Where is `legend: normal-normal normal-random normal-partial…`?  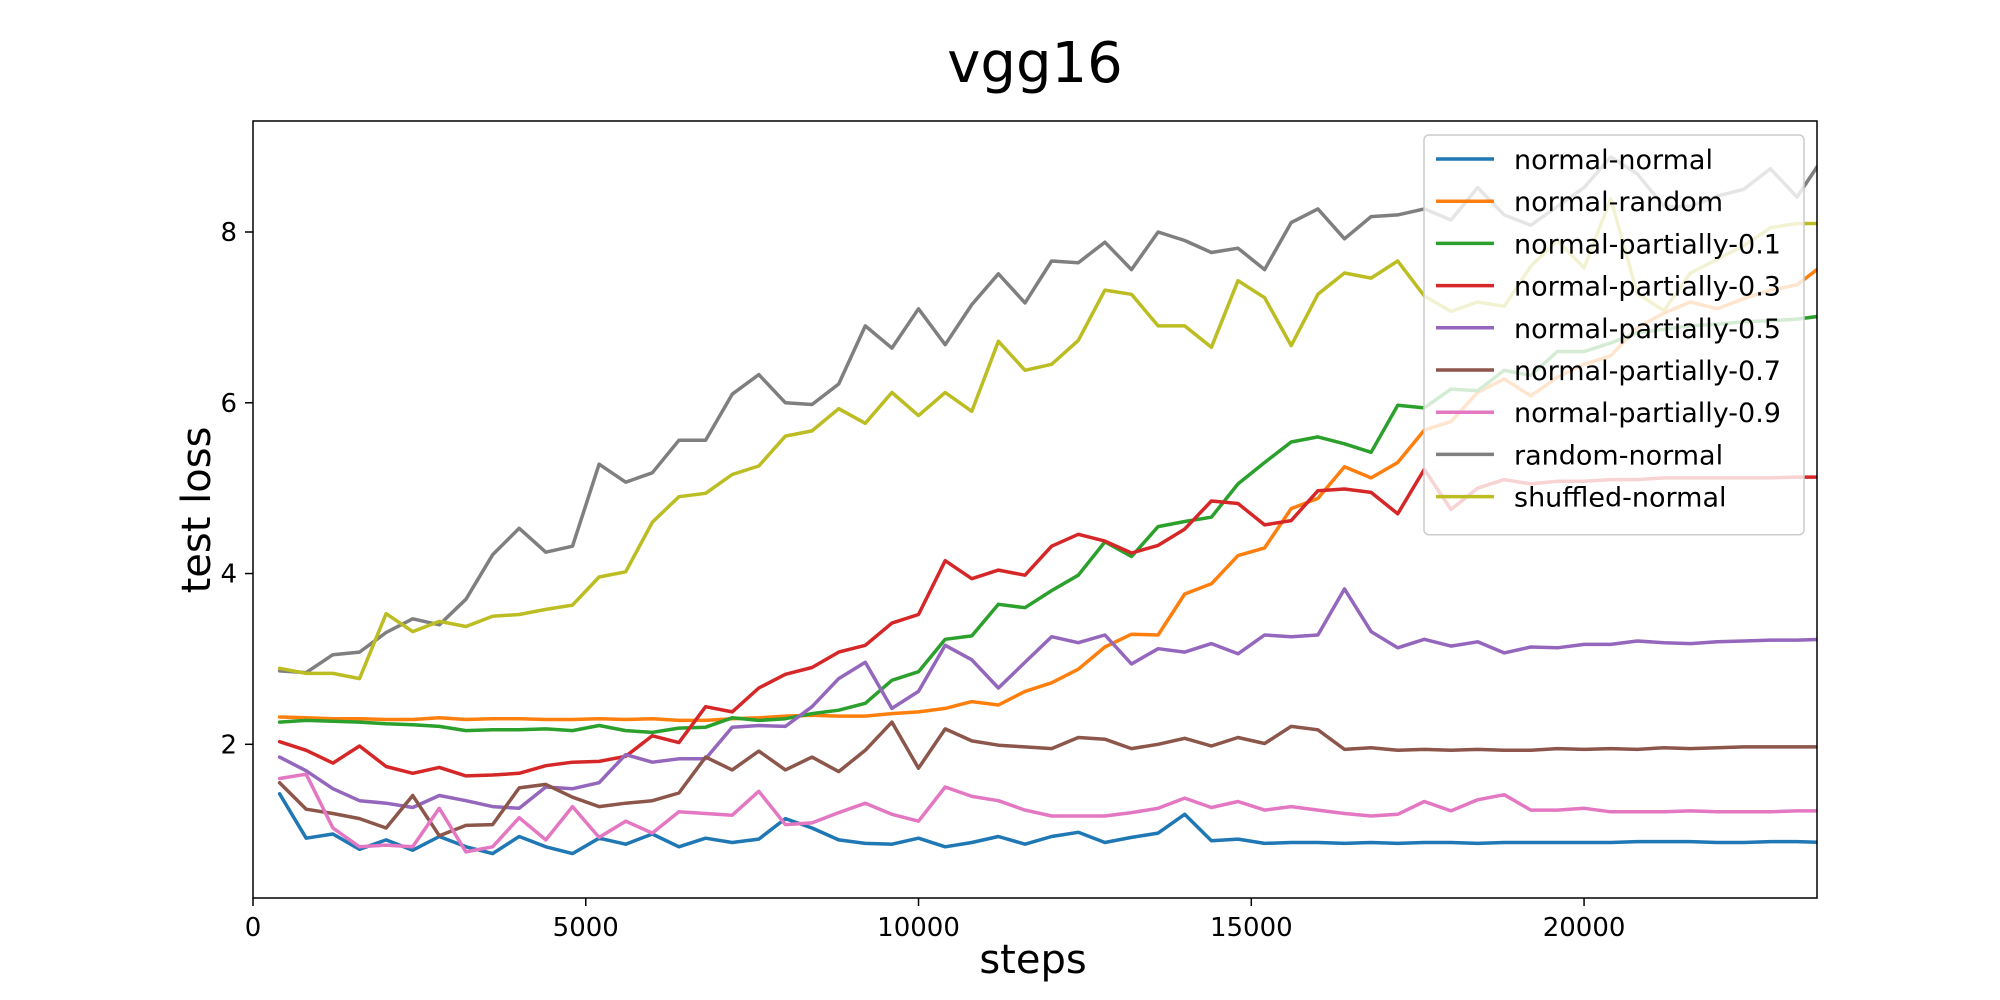
legend: normal-normal normal-random normal-partial… is located at coordinates (1614, 335).